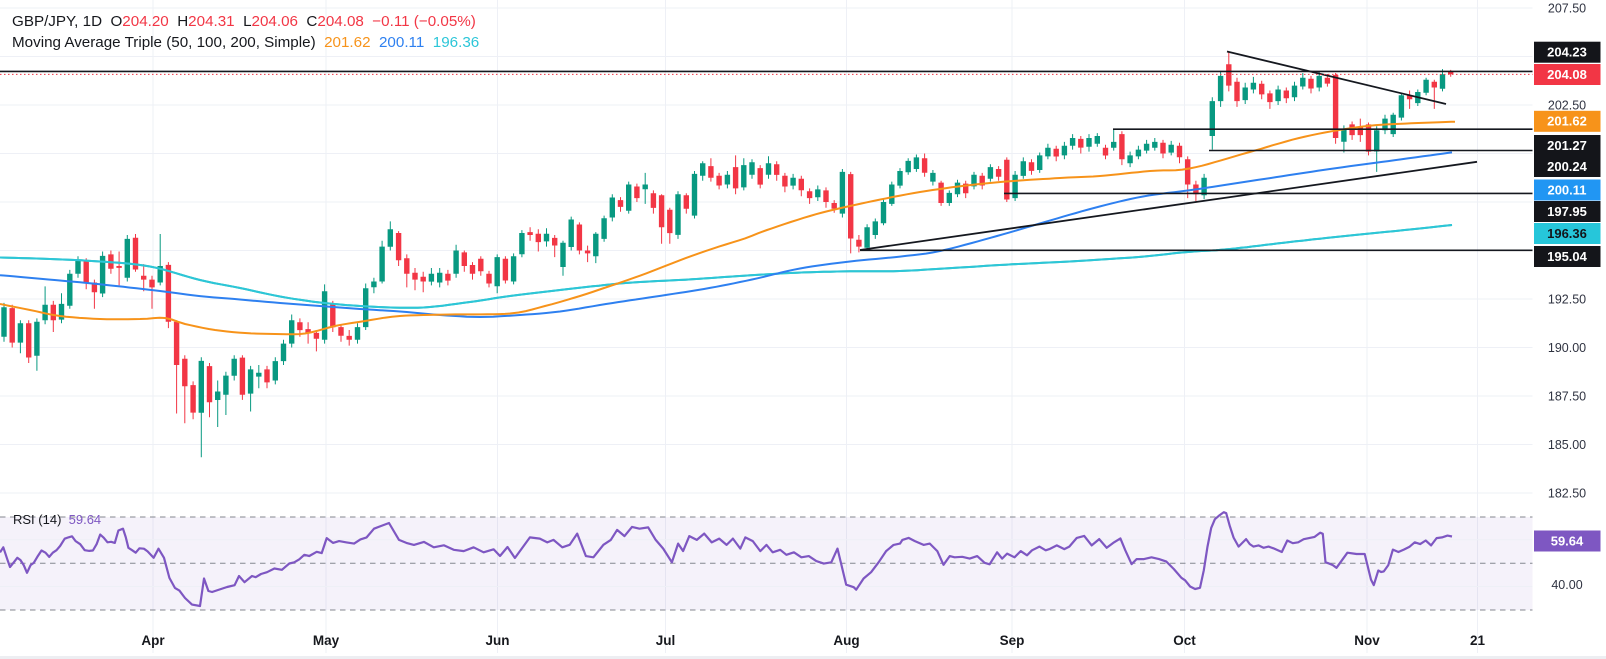 Image resolution: width=1606 pixels, height=659 pixels. What do you see at coordinates (1566, 585) in the screenshot?
I see `svg-text: 40.00` at bounding box center [1566, 585].